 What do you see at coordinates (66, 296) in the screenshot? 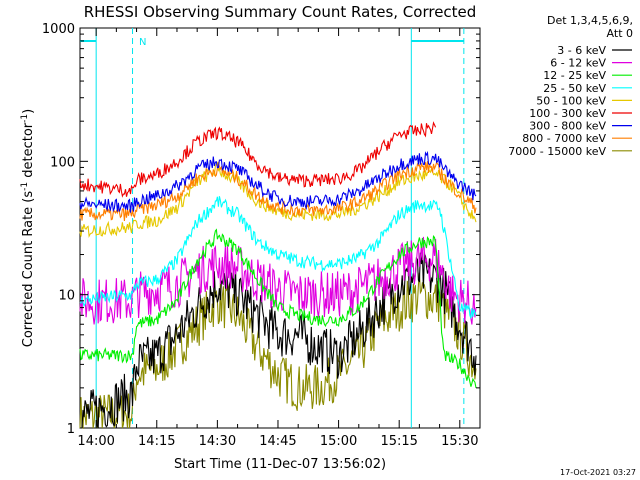
I see `y-tick-label: 10` at bounding box center [66, 296].